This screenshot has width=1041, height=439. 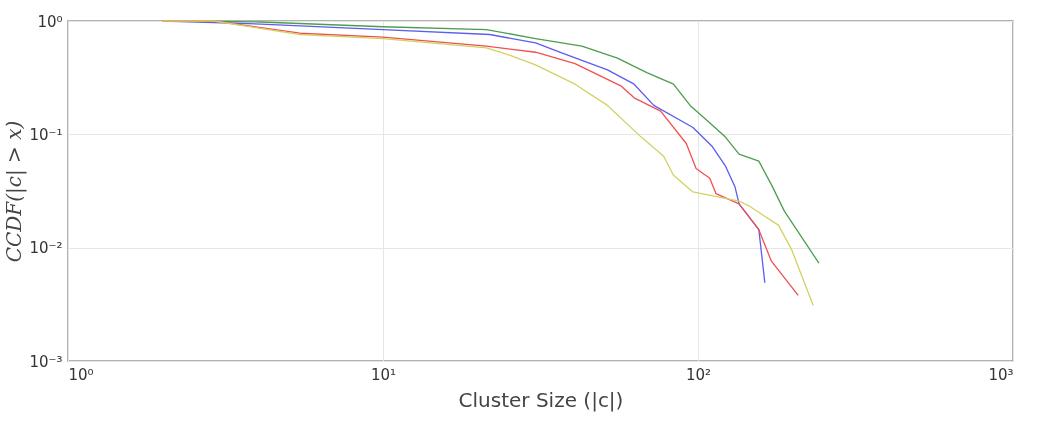 I want to click on x-tick-label: 10³, so click(x=1001, y=374).